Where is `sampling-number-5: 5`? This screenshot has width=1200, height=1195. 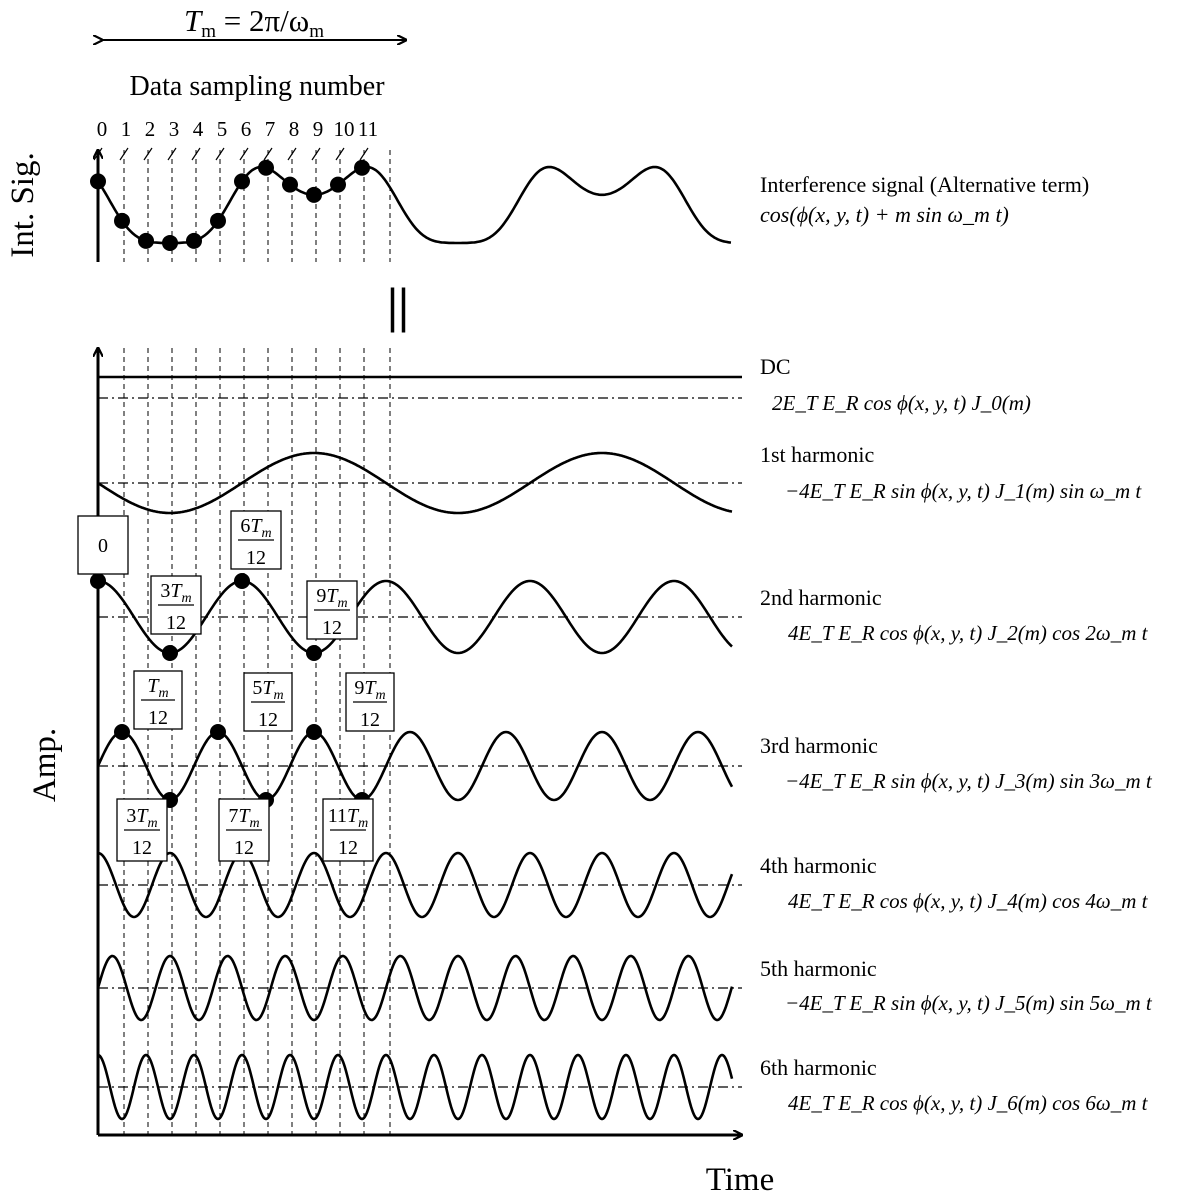
sampling-number-5: 5 is located at coordinates (222, 129).